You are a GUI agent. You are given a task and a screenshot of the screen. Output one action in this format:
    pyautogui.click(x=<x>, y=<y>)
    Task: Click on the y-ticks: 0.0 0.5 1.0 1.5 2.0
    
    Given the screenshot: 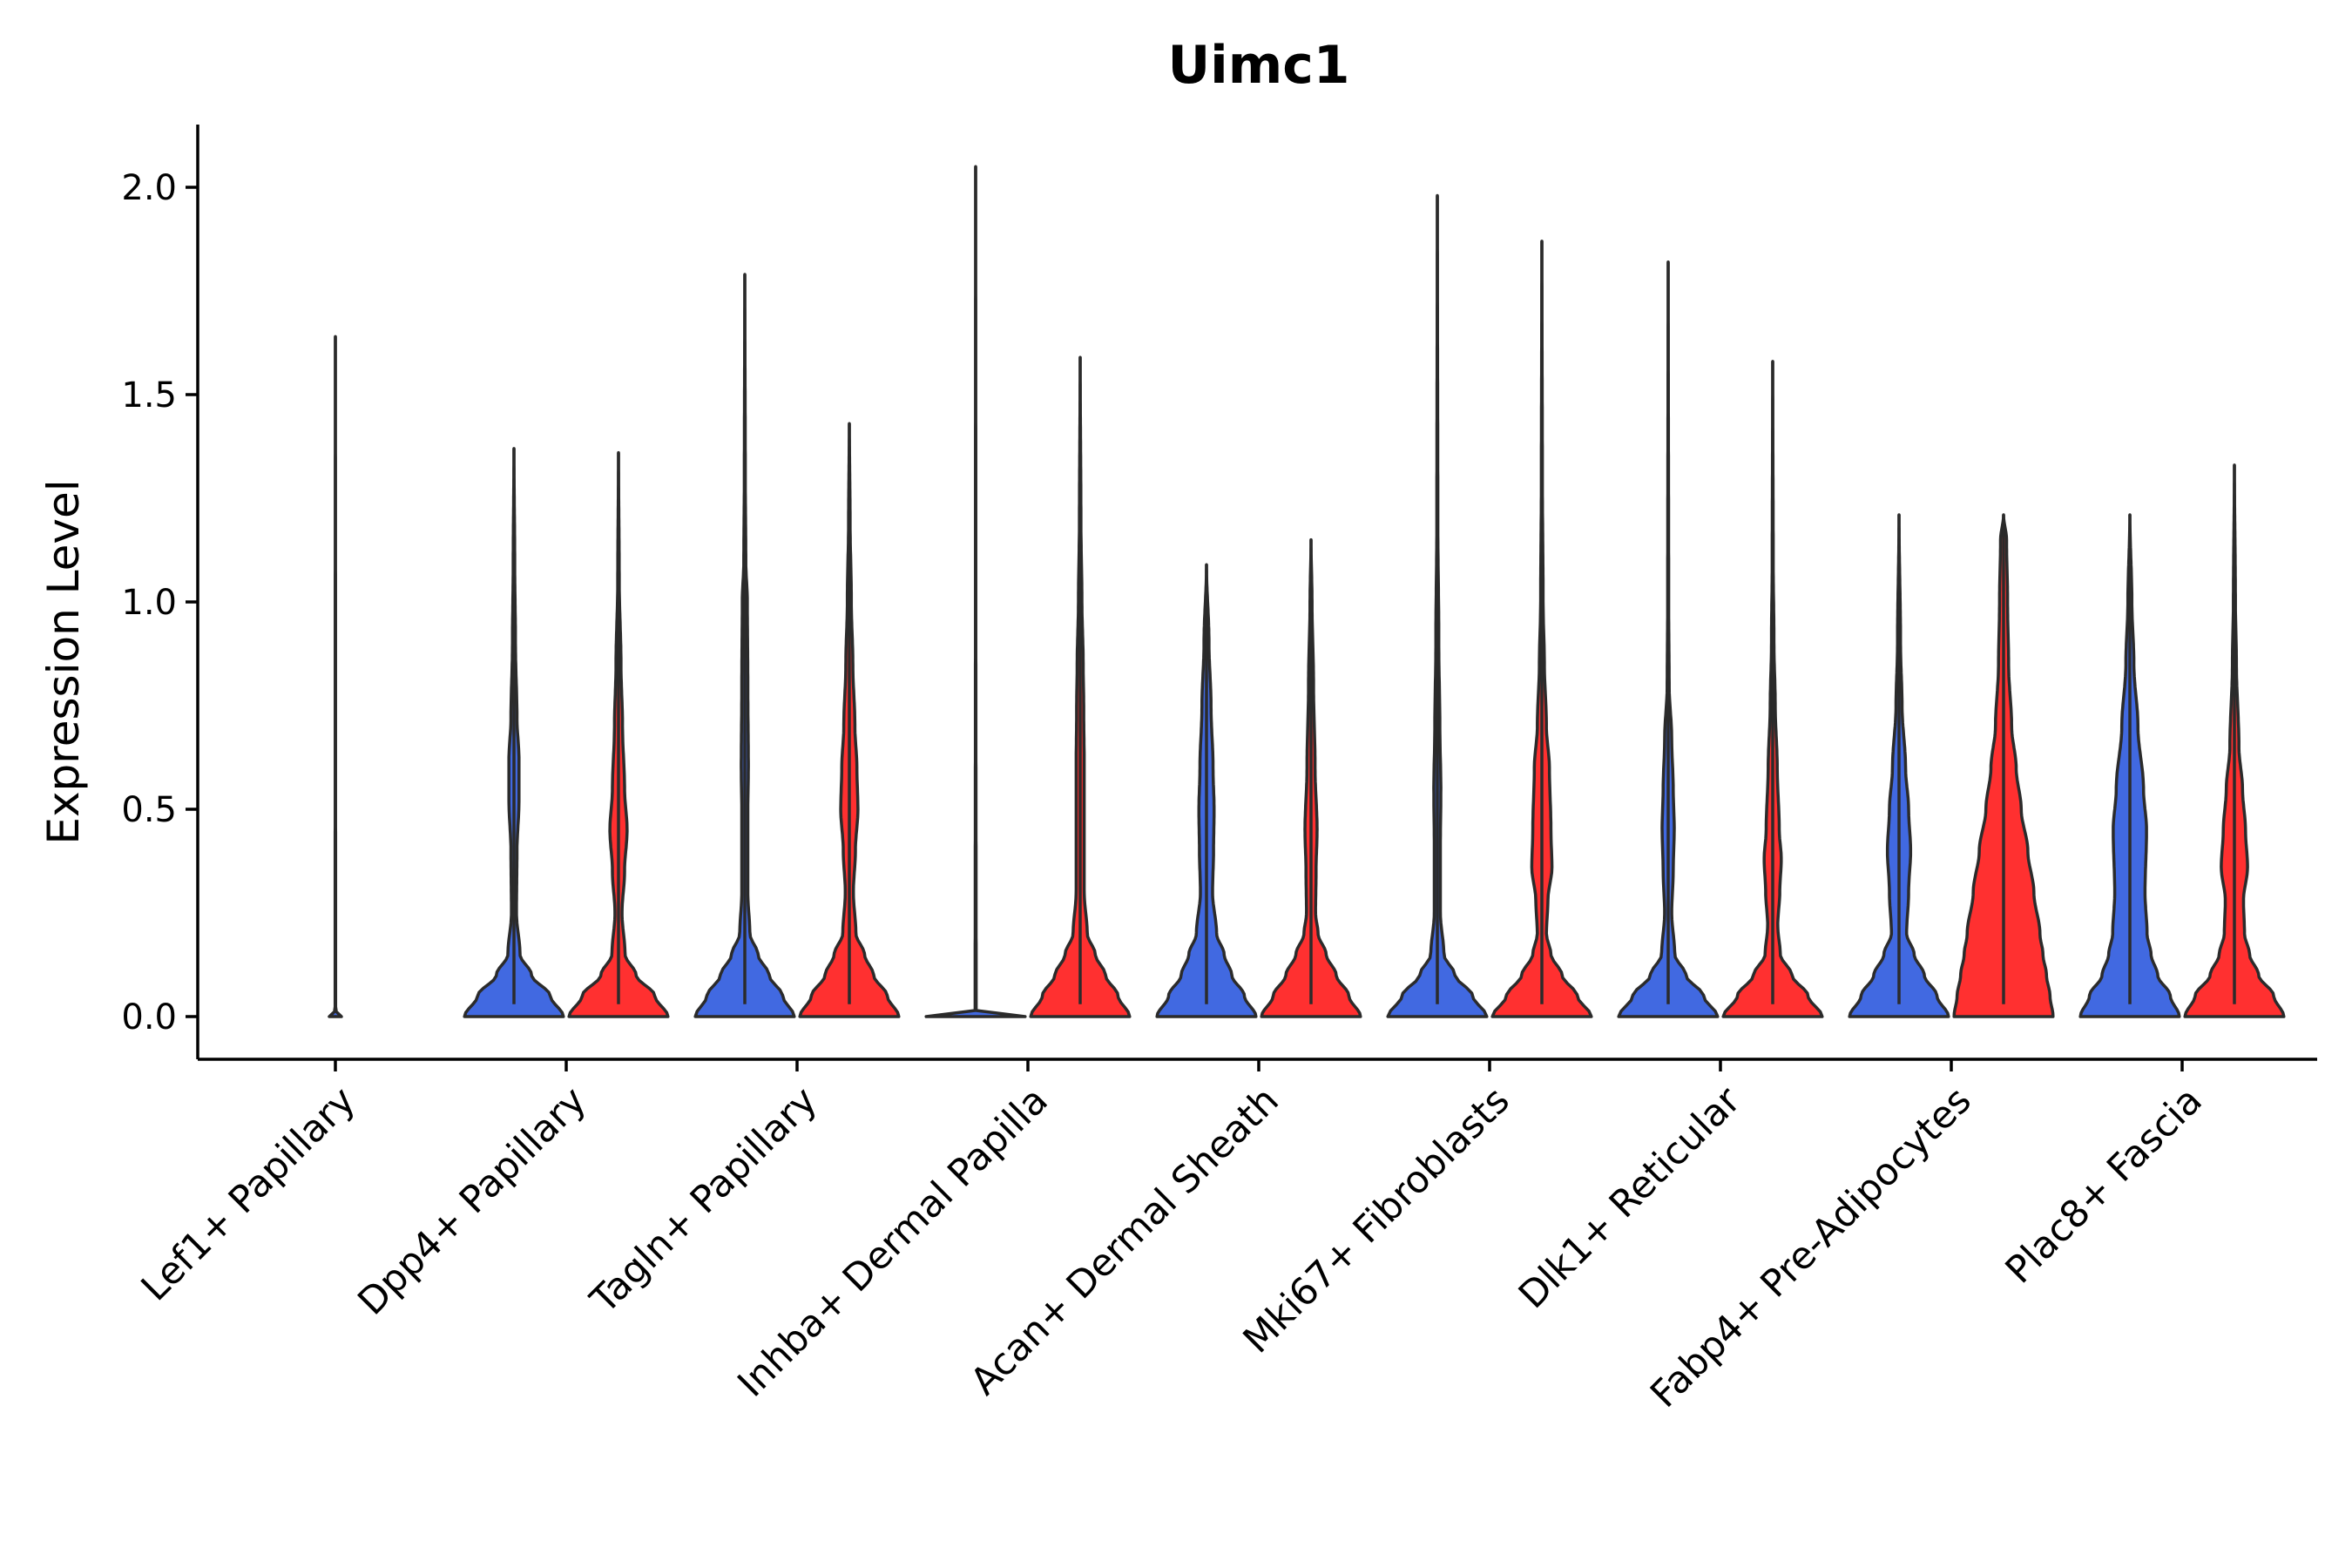 What is the action you would take?
    pyautogui.click(x=159, y=603)
    